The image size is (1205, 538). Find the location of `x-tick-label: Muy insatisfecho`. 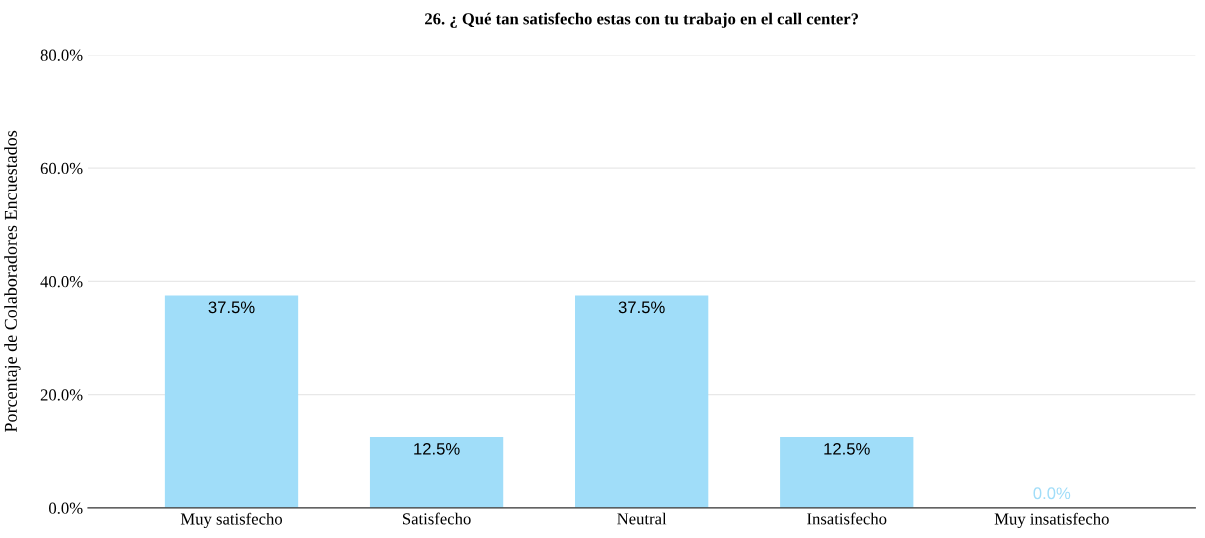

x-tick-label: Muy insatisfecho is located at coordinates (1051, 520).